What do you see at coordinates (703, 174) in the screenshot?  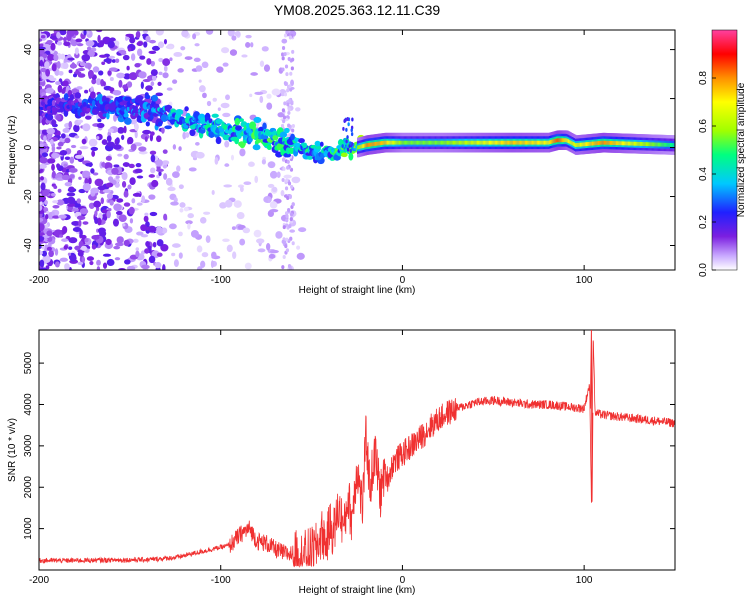 I see `colorbar-tick-label: 0.4` at bounding box center [703, 174].